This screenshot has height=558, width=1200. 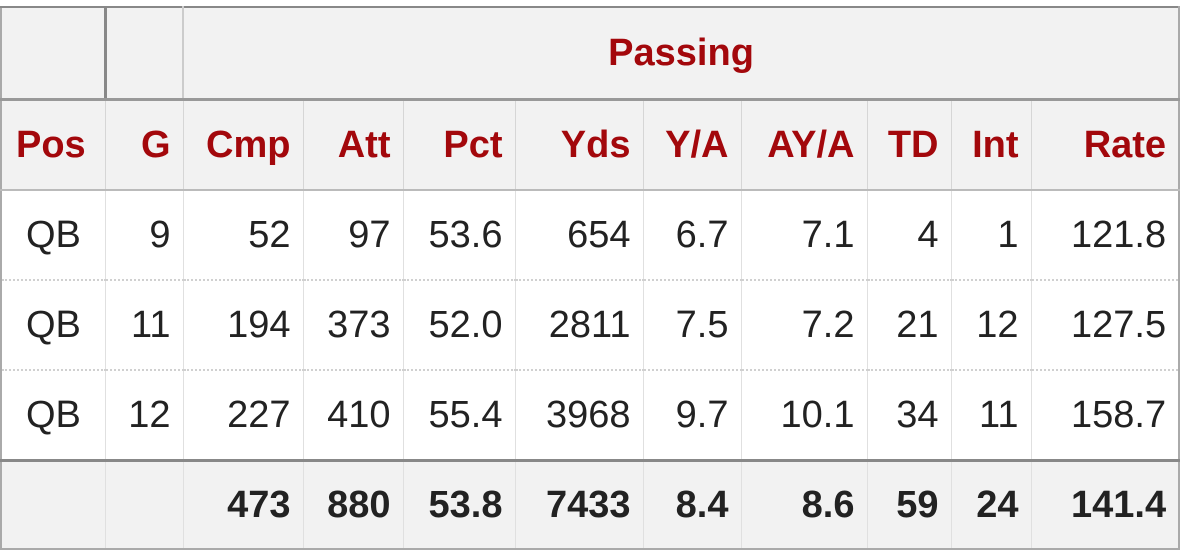 I want to click on total-int: 24, so click(x=991, y=505).